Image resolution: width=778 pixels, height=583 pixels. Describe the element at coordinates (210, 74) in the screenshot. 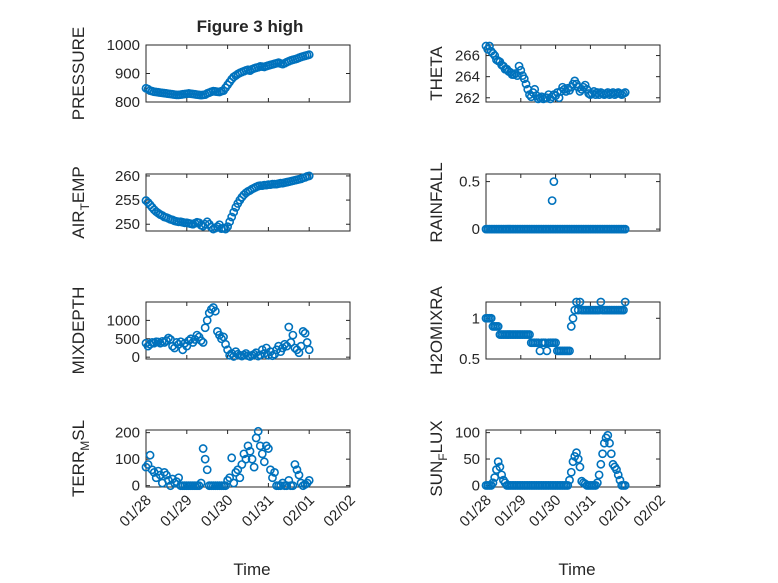

I see `panel-pressure: 800 900 1000 PRESSURE` at that location.